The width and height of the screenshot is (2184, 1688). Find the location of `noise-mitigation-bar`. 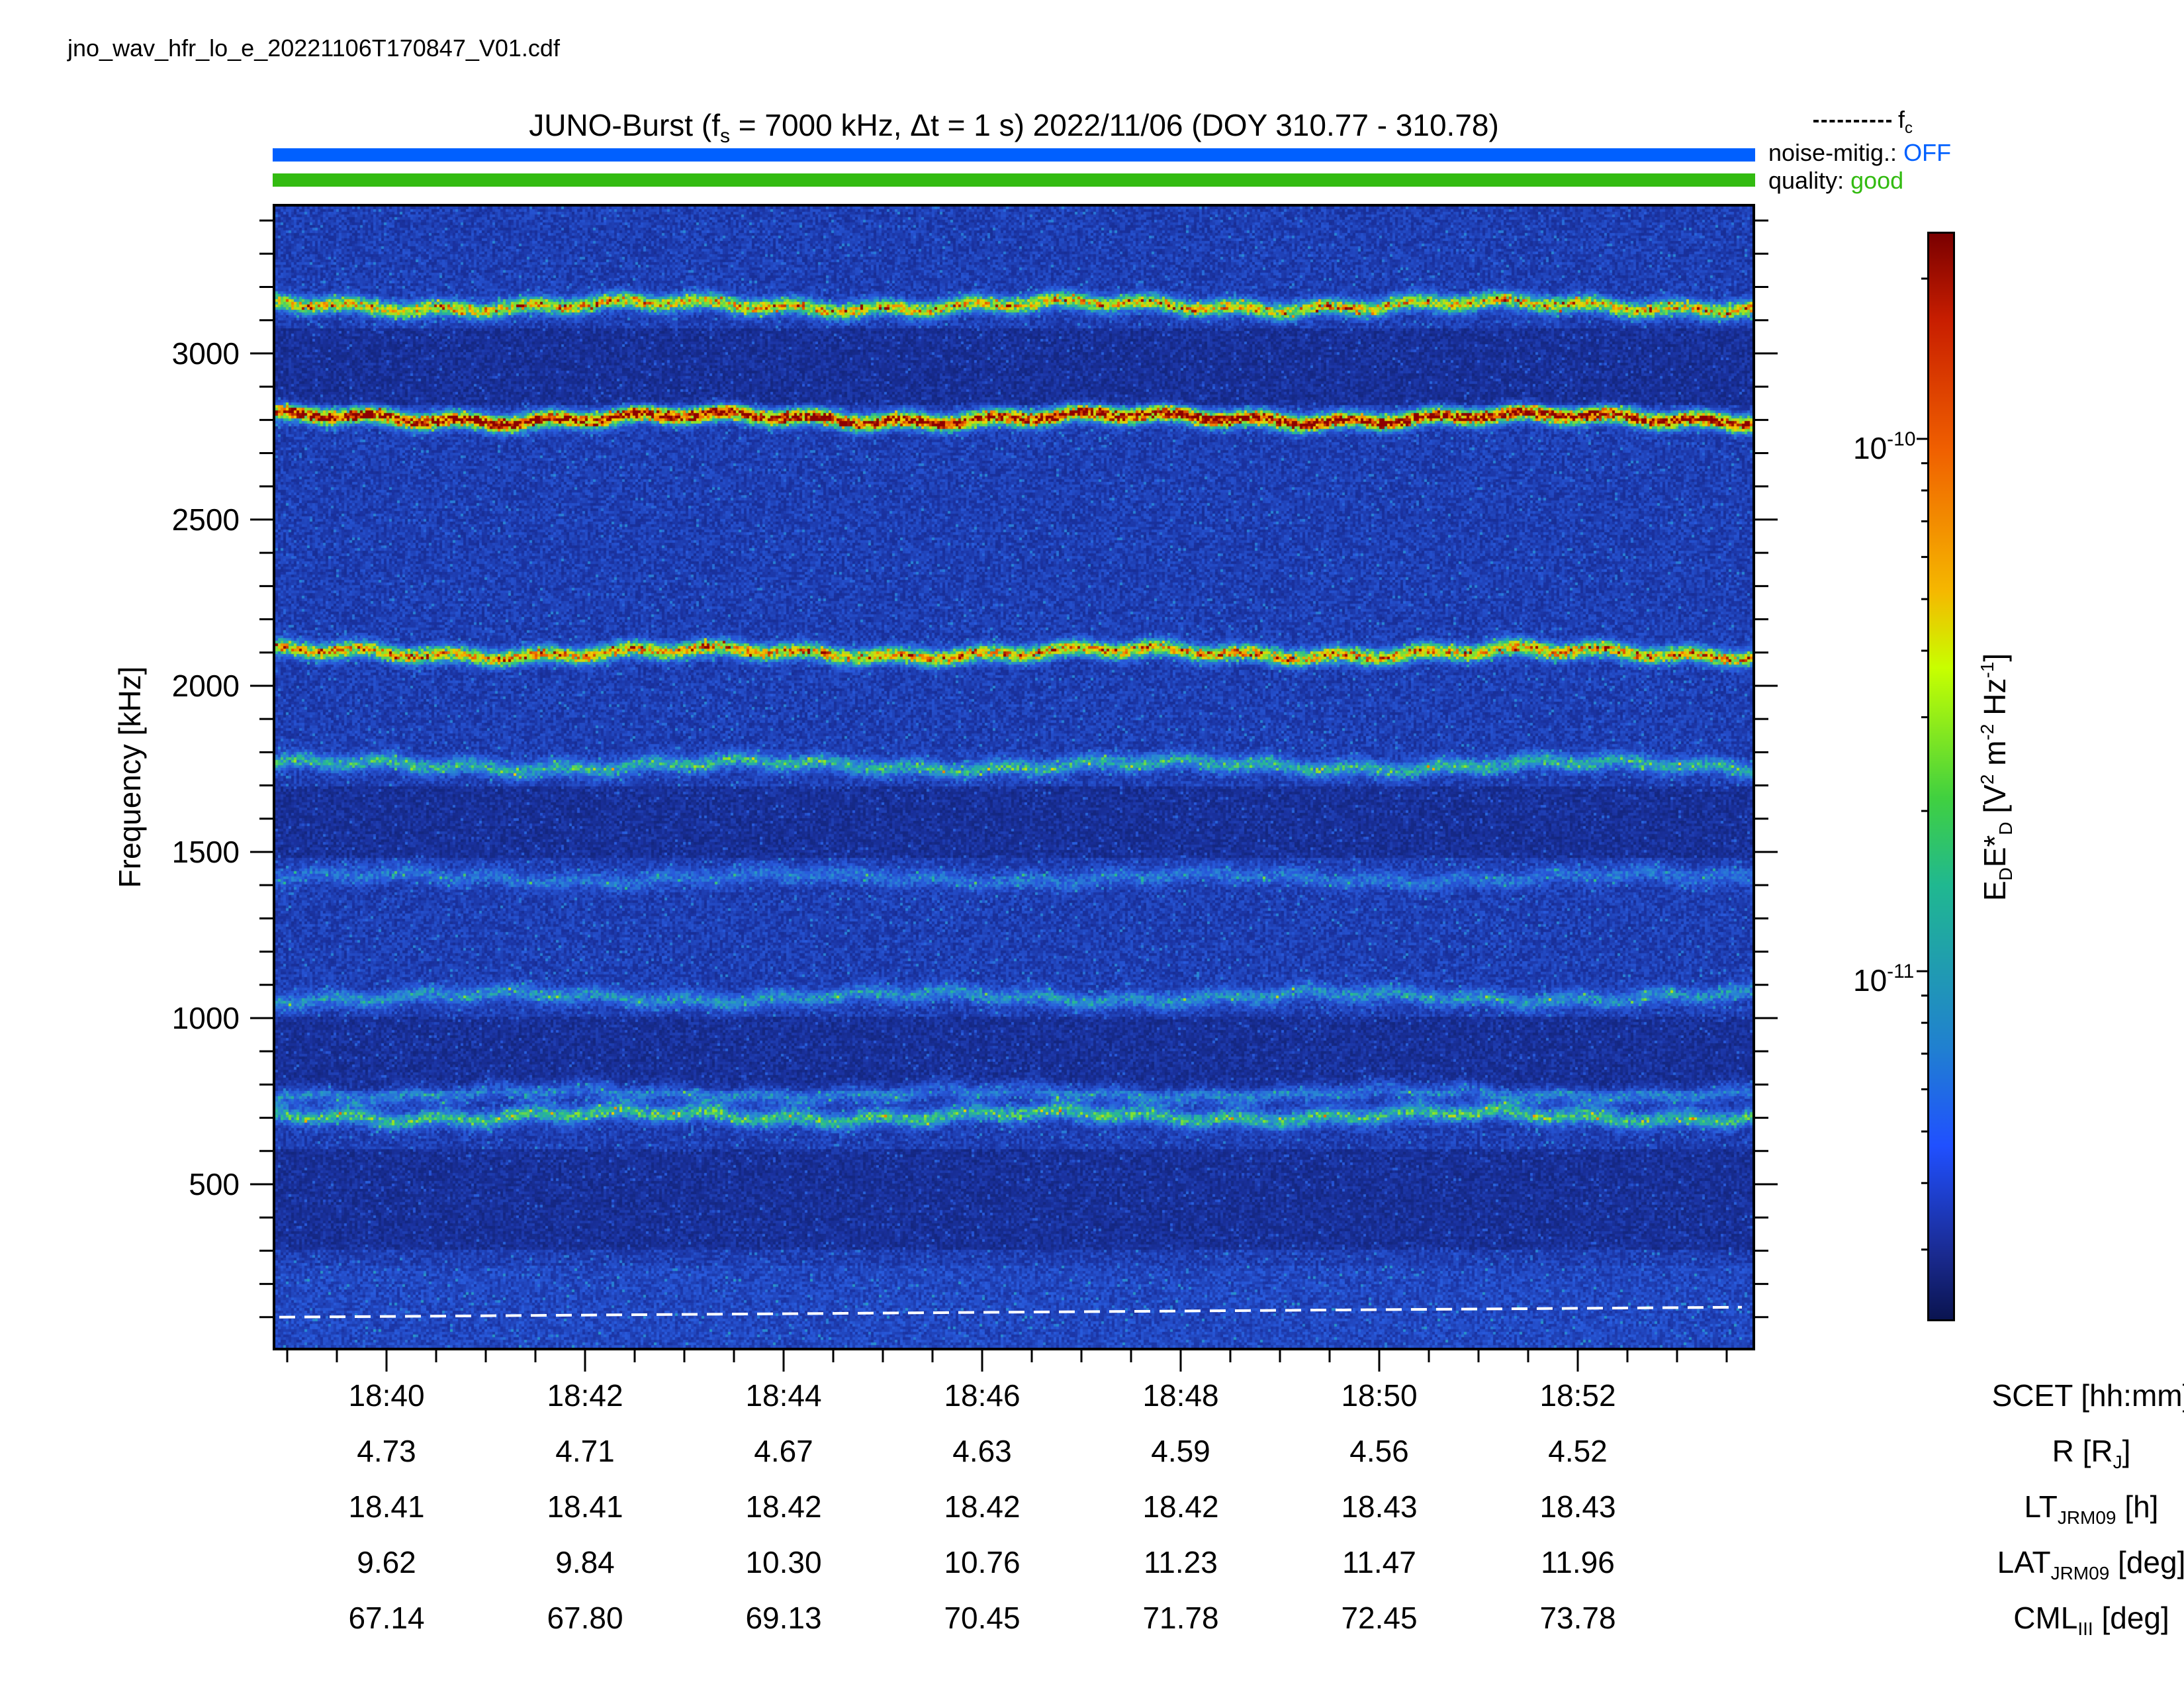

noise-mitigation-bar is located at coordinates (1014, 155).